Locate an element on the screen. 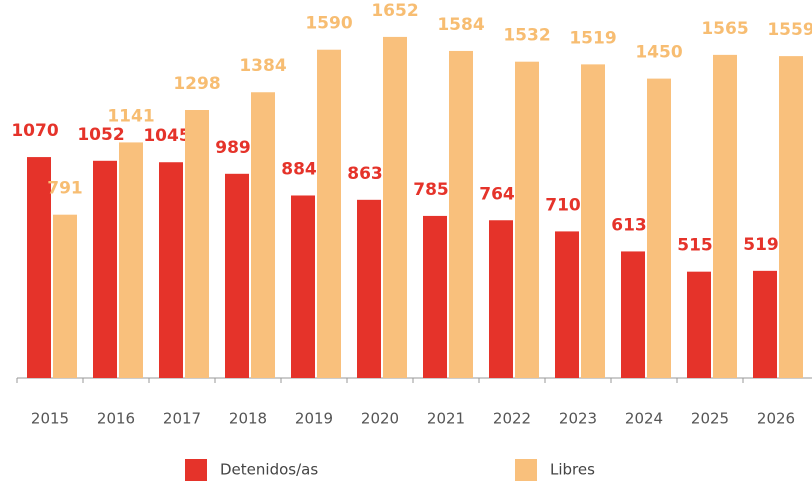 The width and height of the screenshot is (812, 482). value-label: 1052 is located at coordinates (100, 135).